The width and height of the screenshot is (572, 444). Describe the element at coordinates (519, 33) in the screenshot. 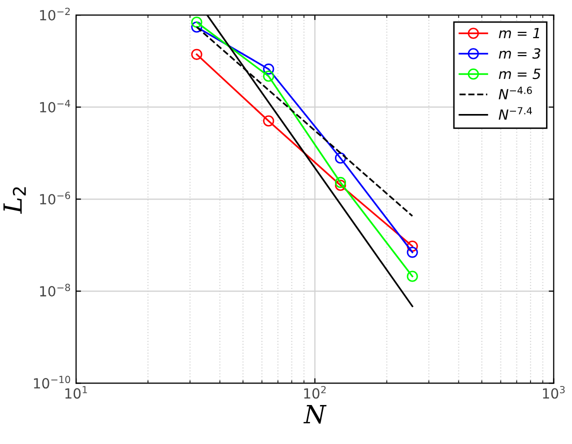

I see `legend-label: m = 1` at that location.